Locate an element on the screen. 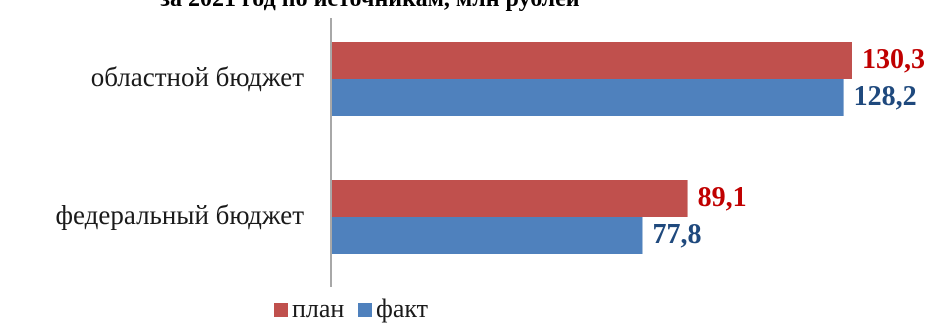 Image resolution: width=941 pixels, height=325 pixels. data-label: 77,8 is located at coordinates (676, 234).